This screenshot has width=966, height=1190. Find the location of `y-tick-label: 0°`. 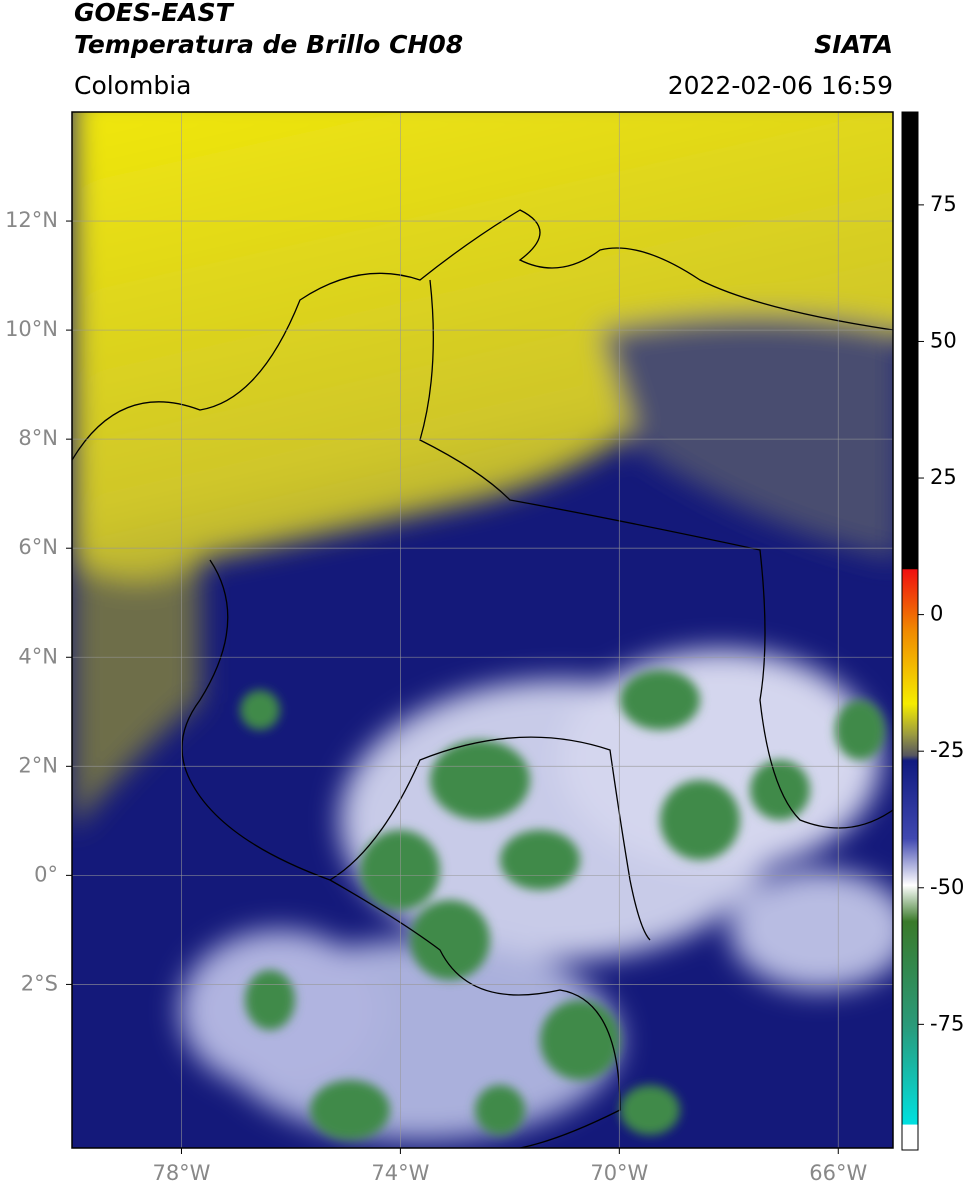

y-tick-label: 0° is located at coordinates (46, 874).